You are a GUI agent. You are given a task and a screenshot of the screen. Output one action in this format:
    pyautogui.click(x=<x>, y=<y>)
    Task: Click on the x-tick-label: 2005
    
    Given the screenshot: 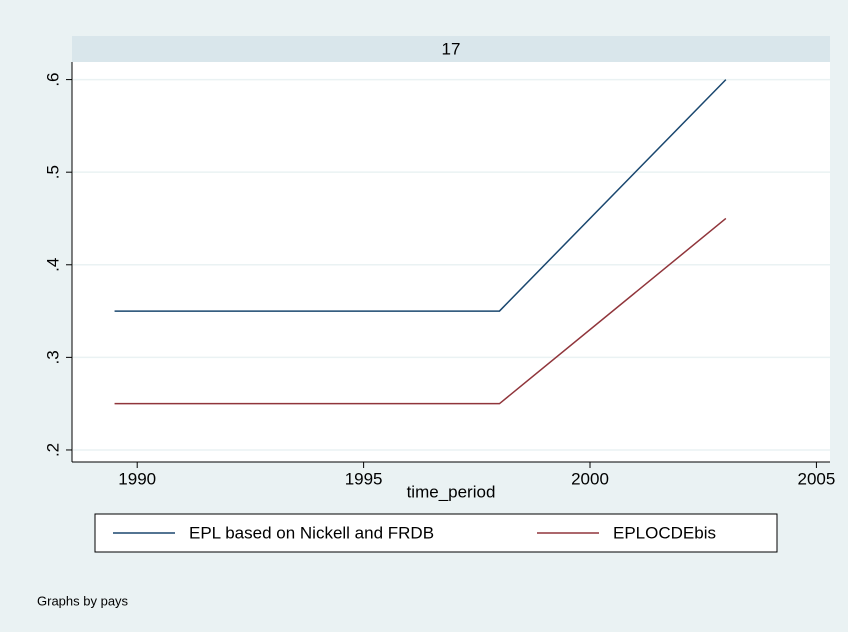 What is the action you would take?
    pyautogui.click(x=817, y=478)
    